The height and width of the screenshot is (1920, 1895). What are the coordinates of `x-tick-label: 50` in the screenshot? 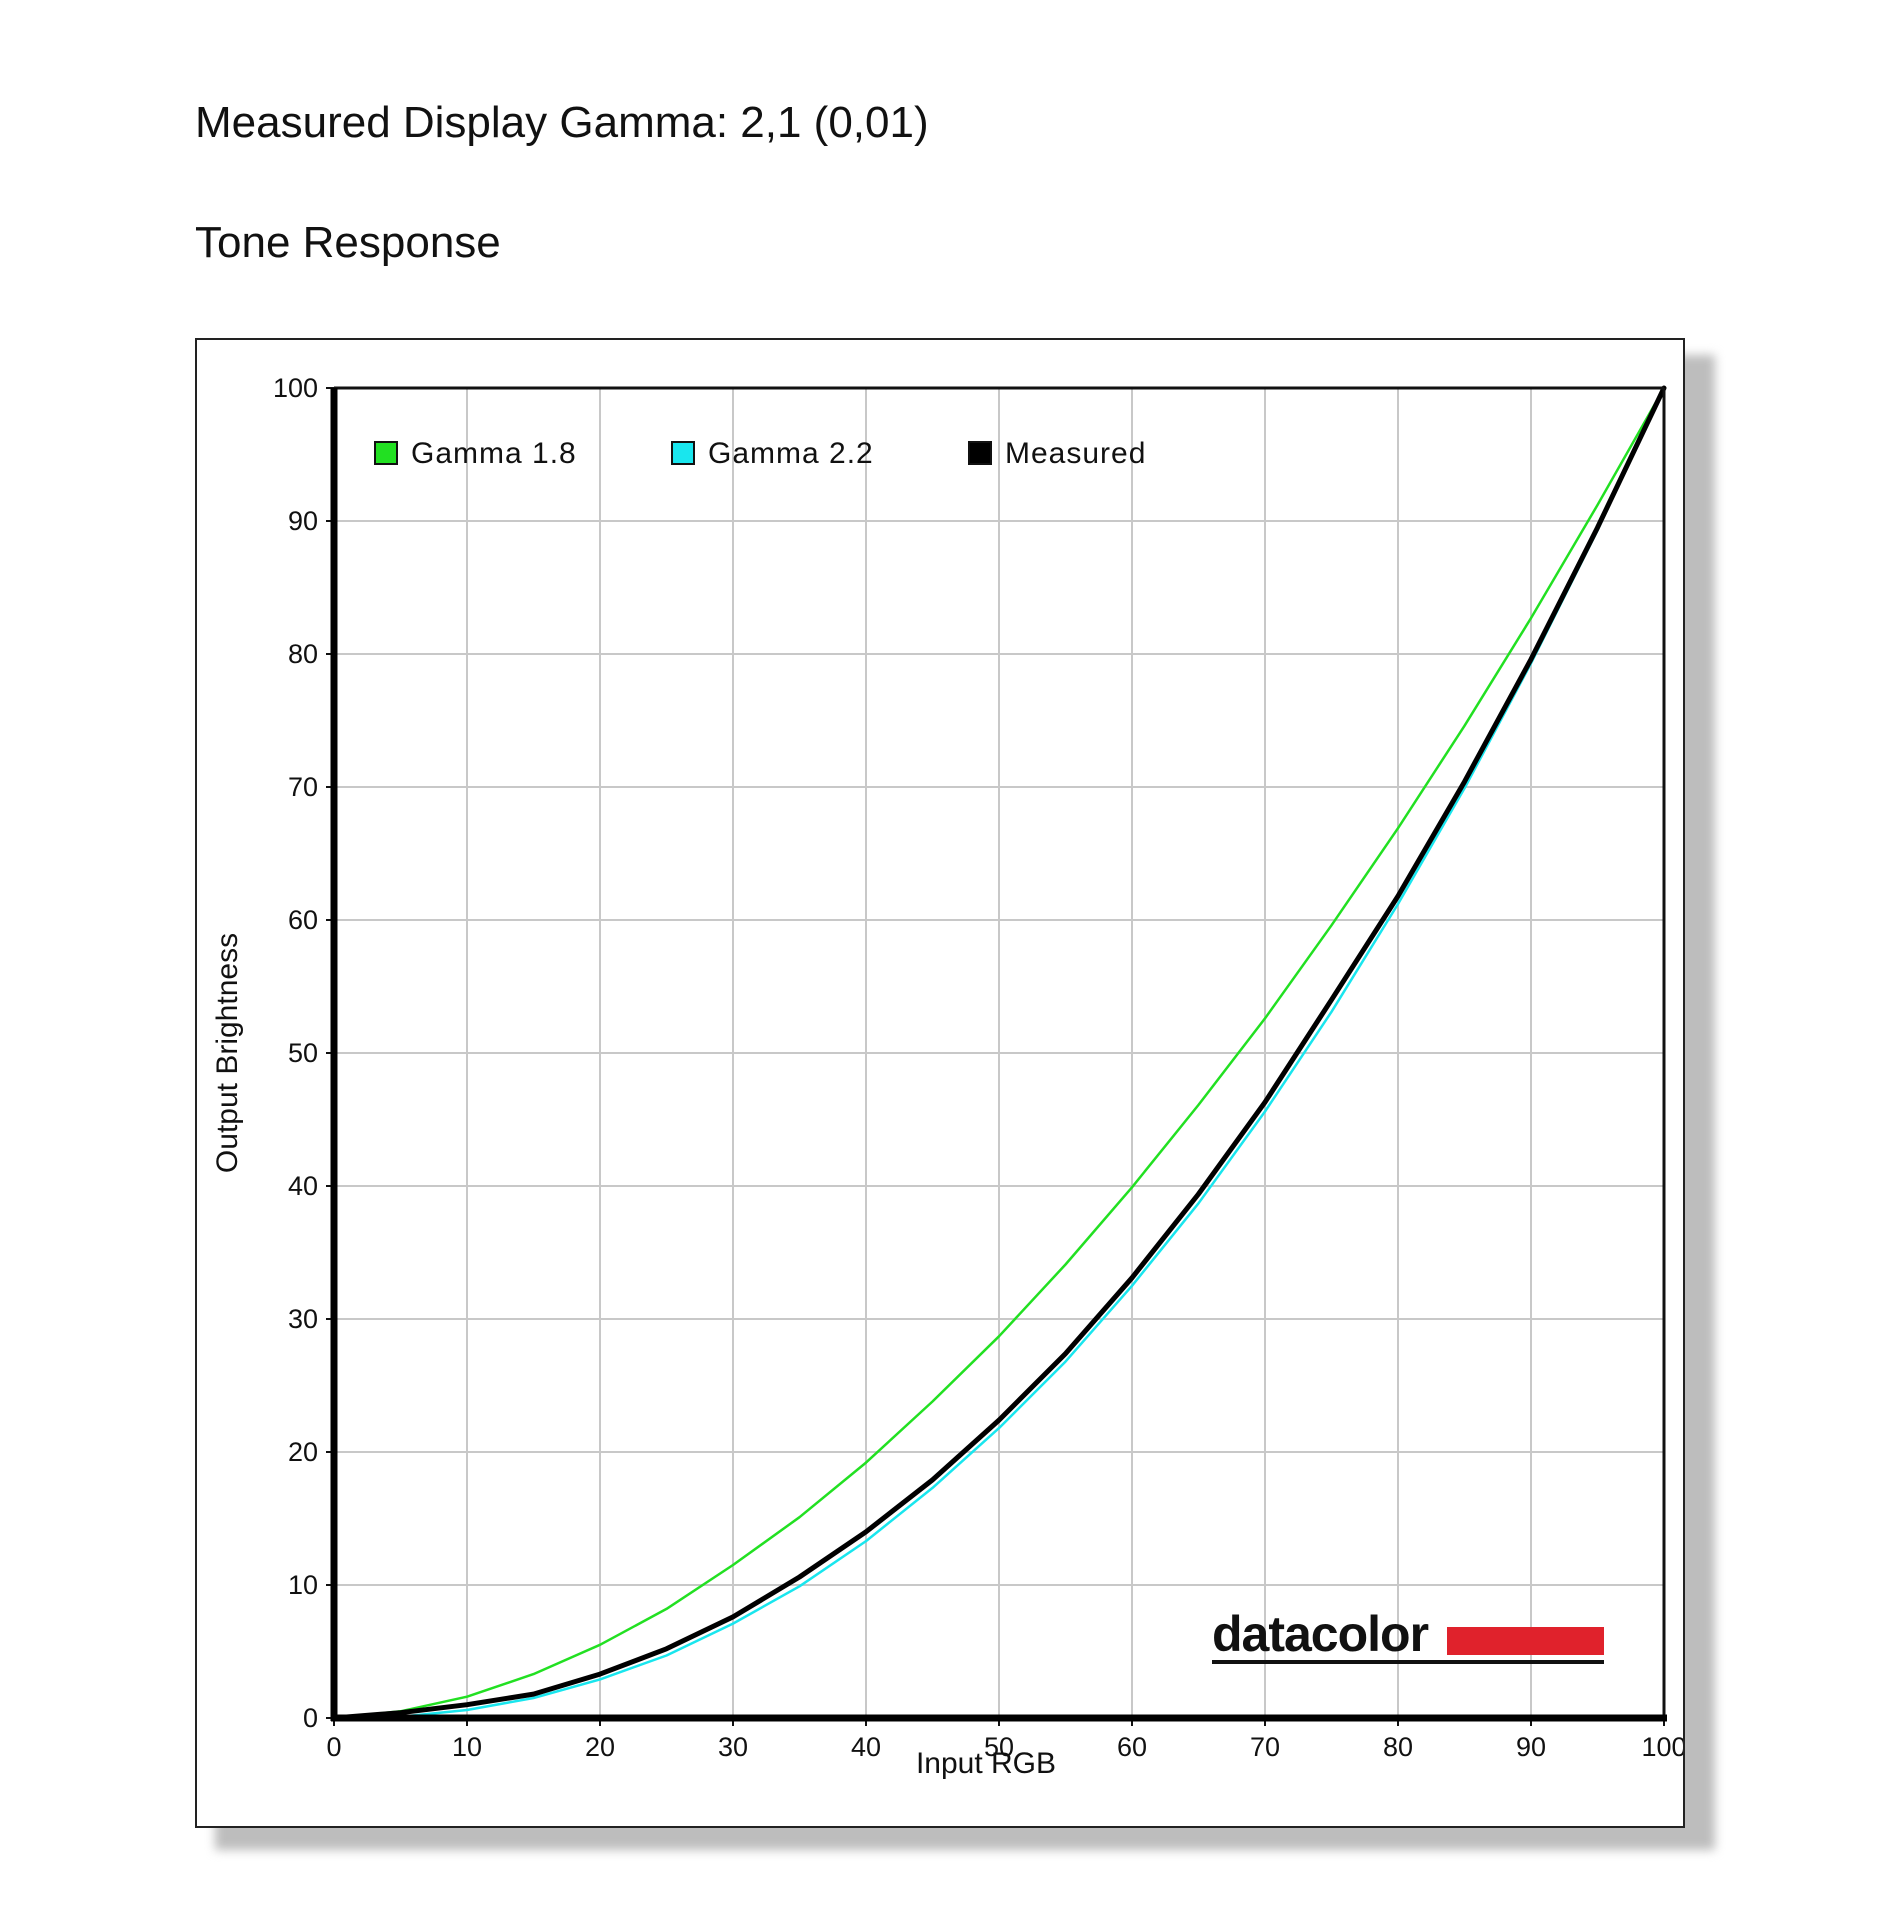 It's located at (999, 1747).